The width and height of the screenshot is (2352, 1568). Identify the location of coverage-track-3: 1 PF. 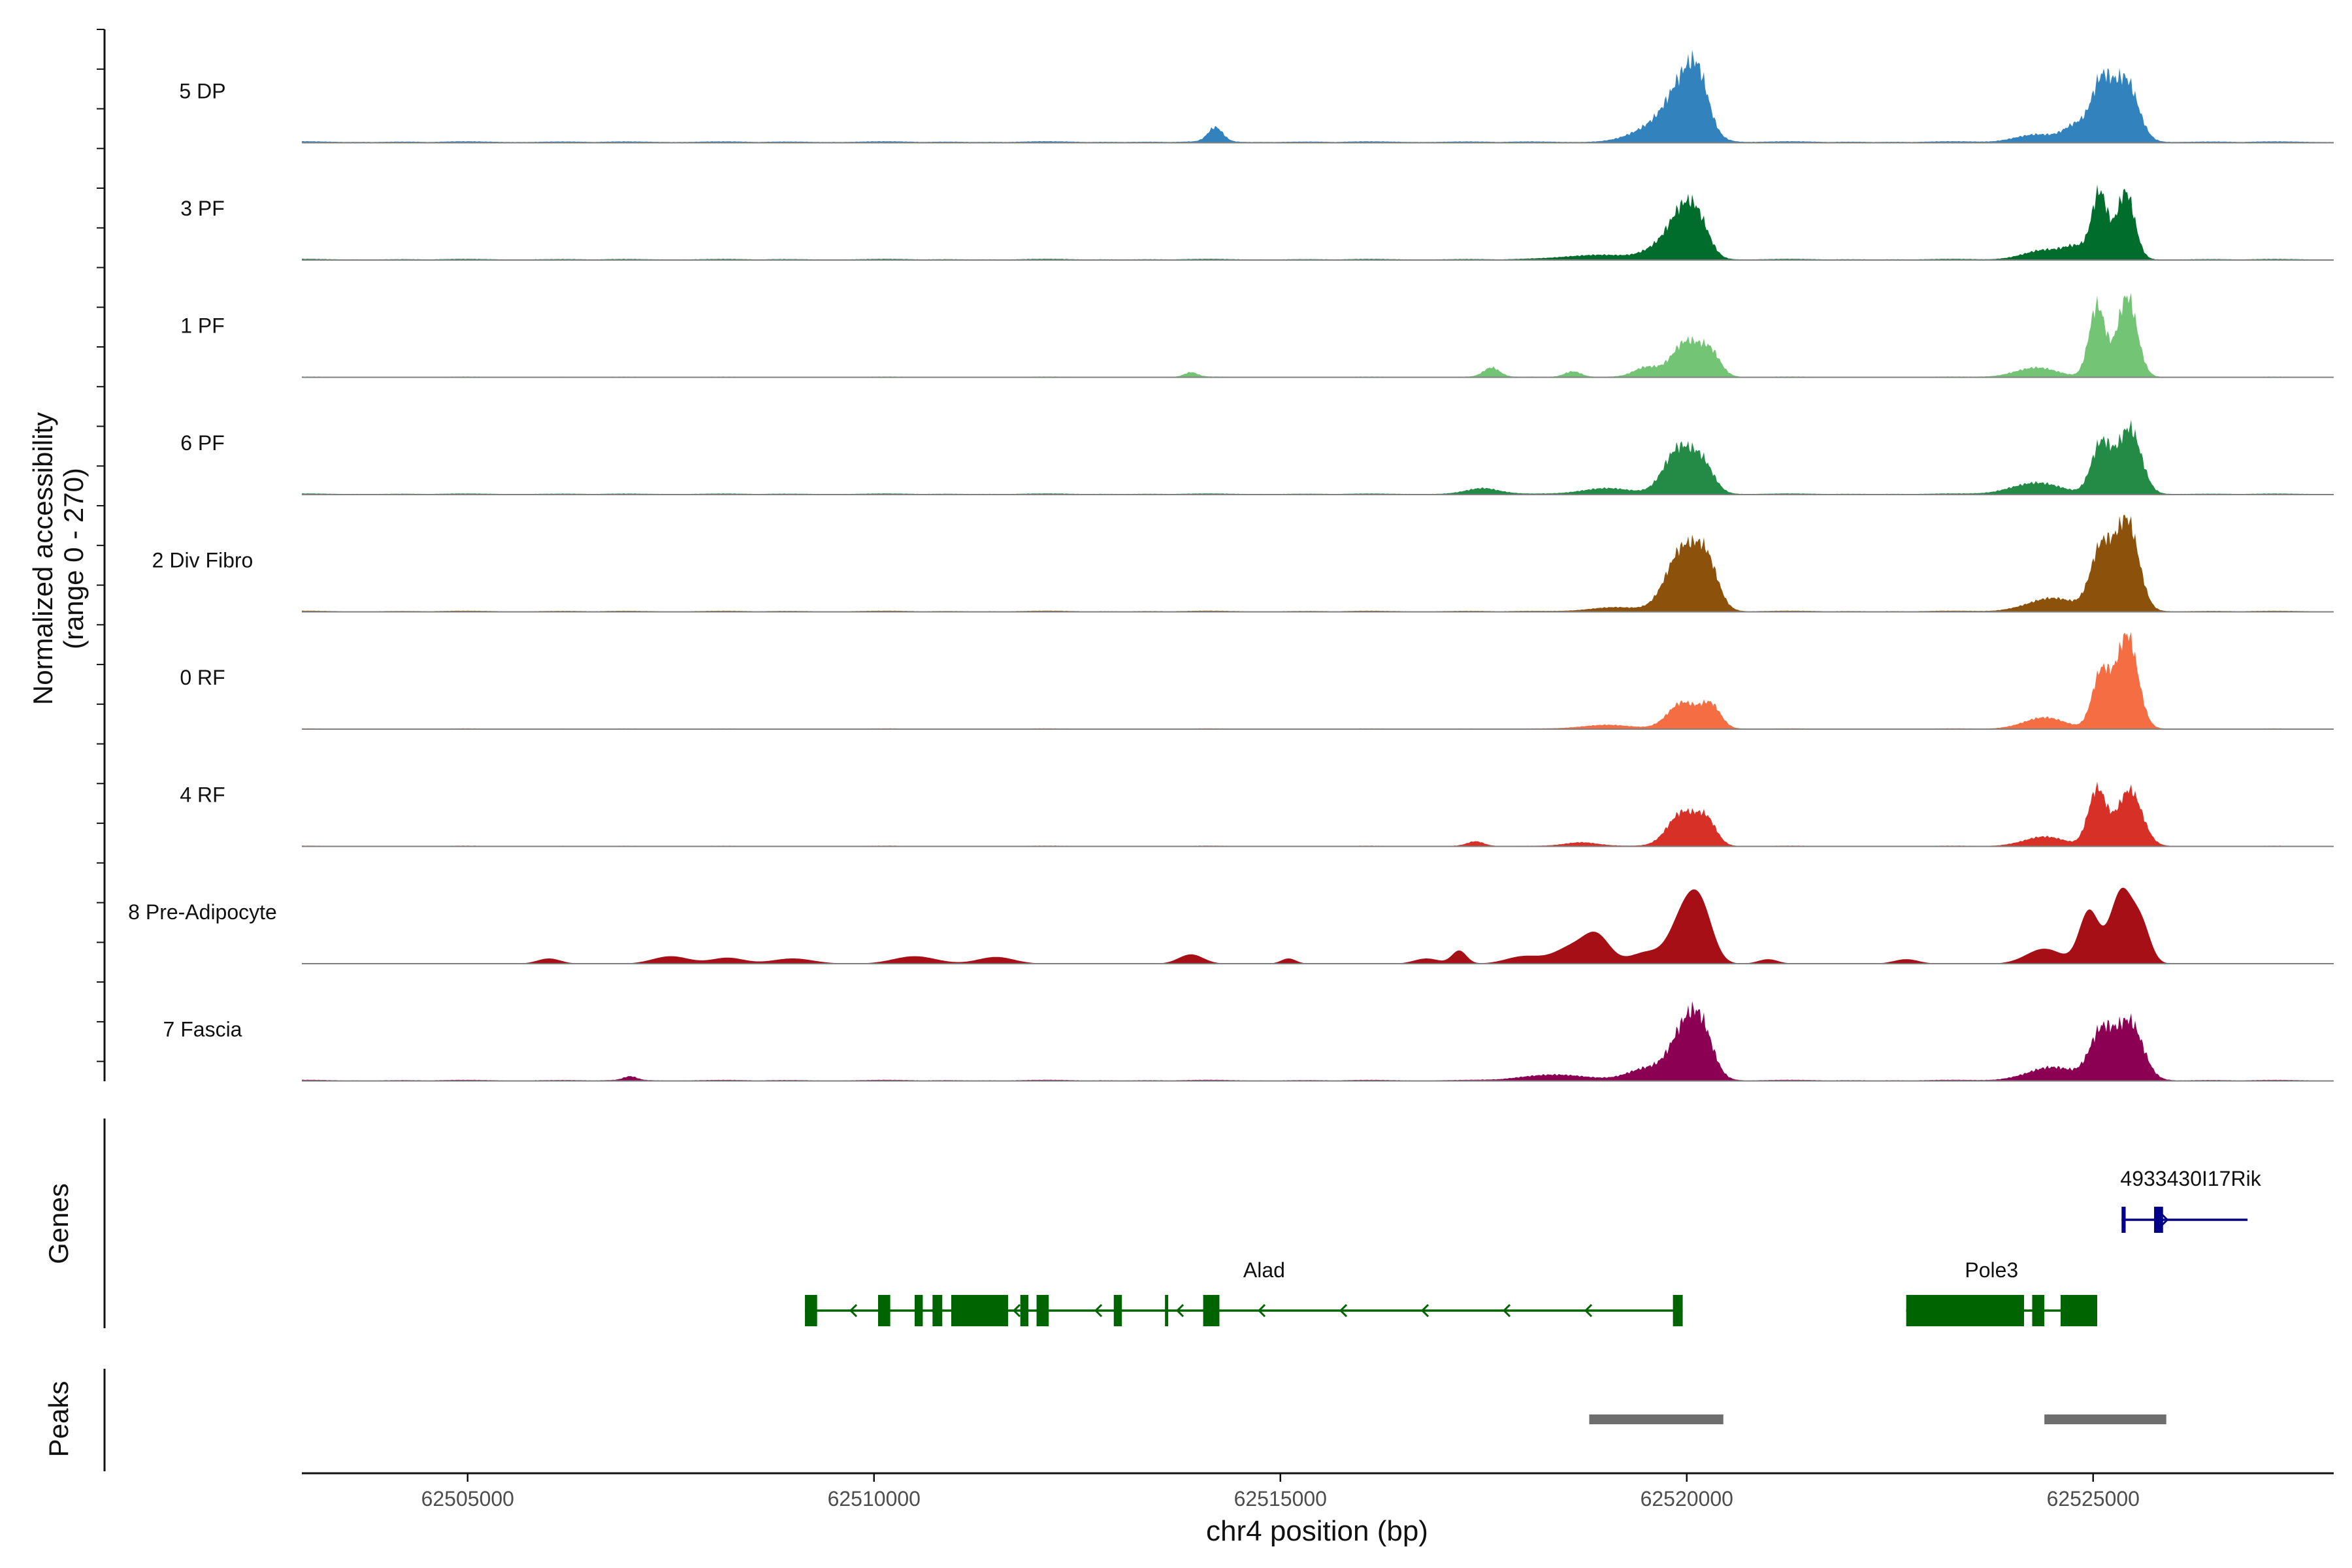
(1257, 335).